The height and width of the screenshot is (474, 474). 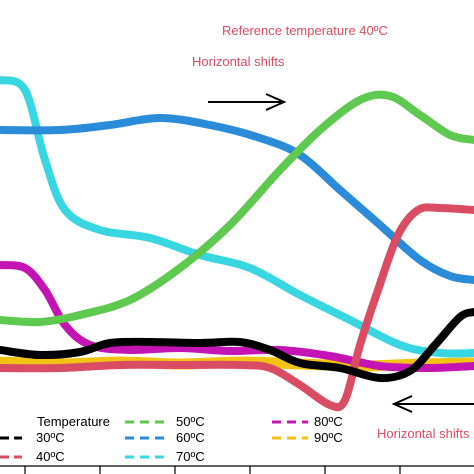 What do you see at coordinates (305, 30) in the screenshot?
I see `annotation-reference: Reference temperature 40ºC` at bounding box center [305, 30].